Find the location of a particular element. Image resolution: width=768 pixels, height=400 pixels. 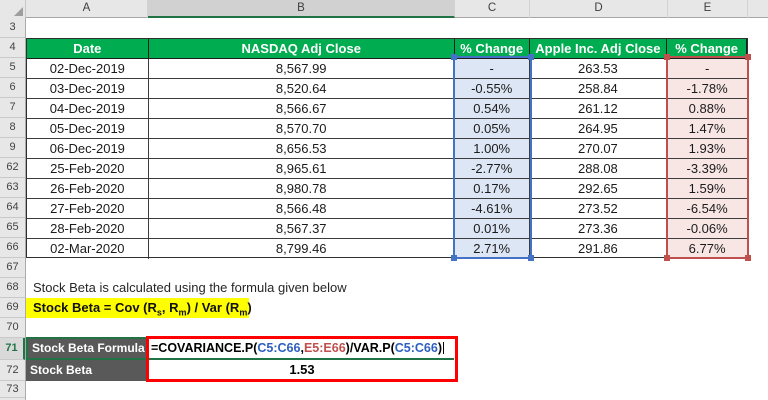

cell-apple-close: 261.12 is located at coordinates (598, 109).